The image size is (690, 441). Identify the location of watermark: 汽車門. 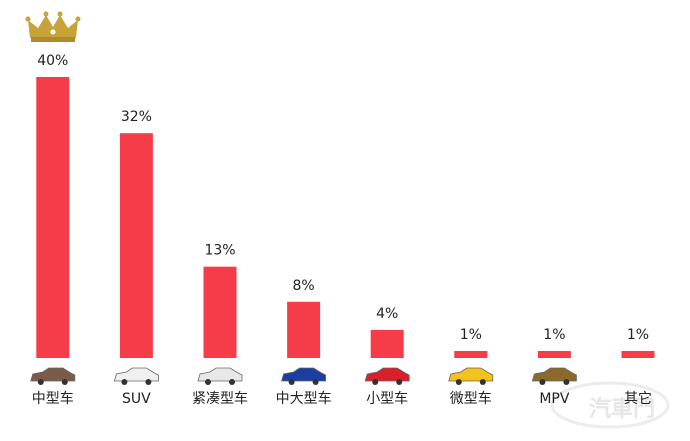
(622, 409).